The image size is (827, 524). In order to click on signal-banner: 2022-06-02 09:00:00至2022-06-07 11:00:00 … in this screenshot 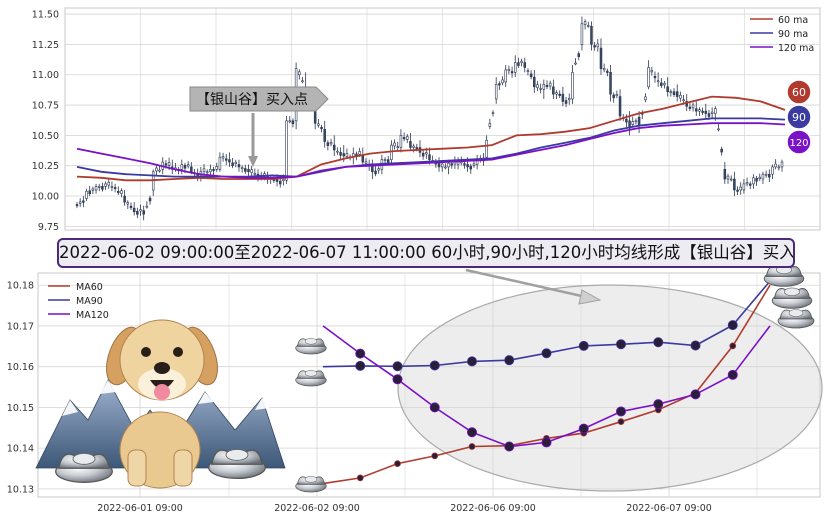, I will do `click(426, 253)`.